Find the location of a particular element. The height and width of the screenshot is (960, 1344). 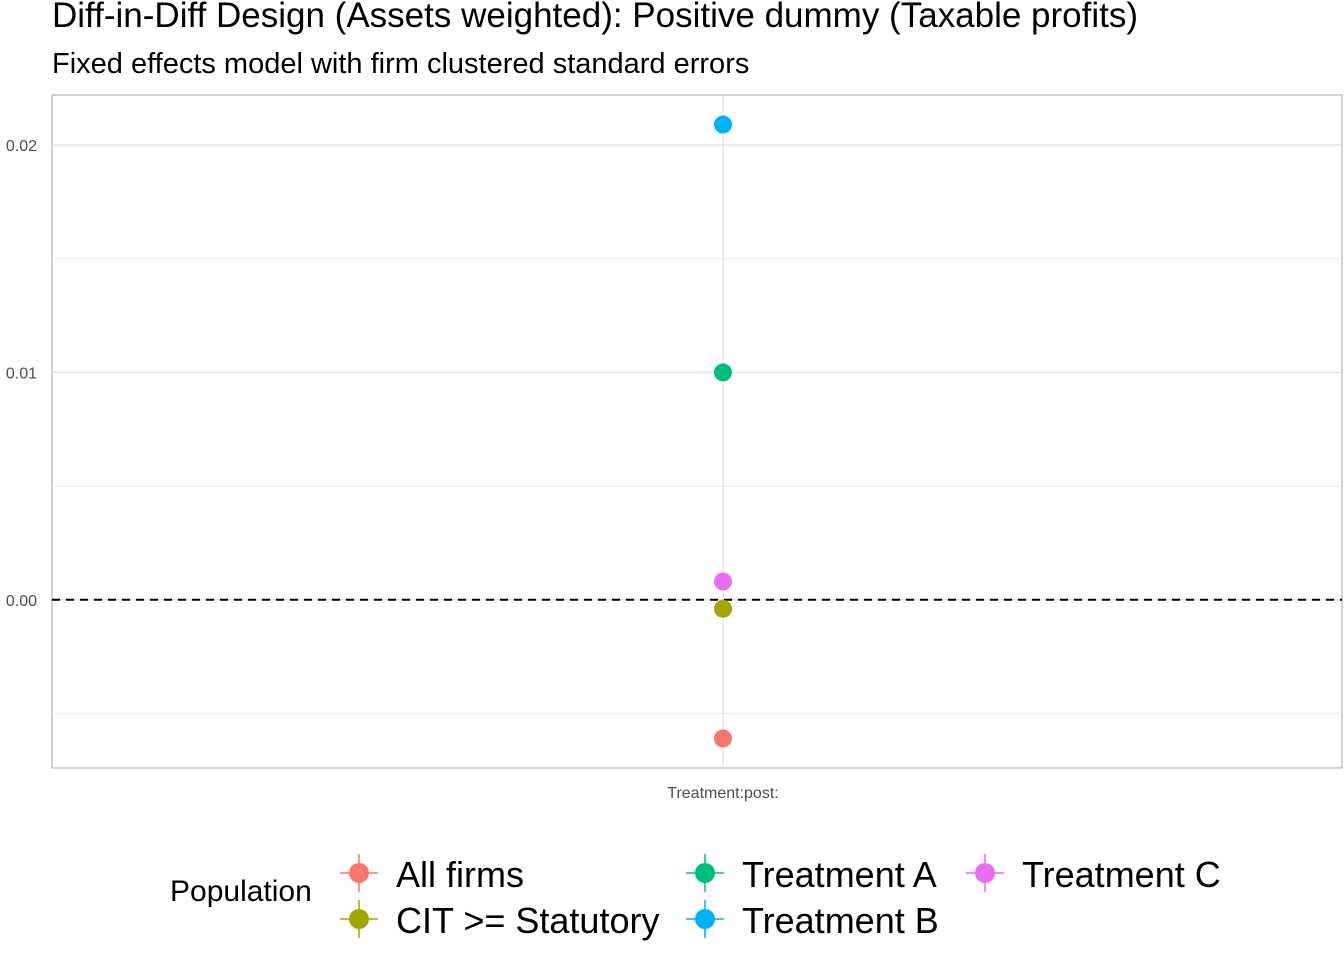

legend-label: CIT >= Statutory is located at coordinates (528, 920).